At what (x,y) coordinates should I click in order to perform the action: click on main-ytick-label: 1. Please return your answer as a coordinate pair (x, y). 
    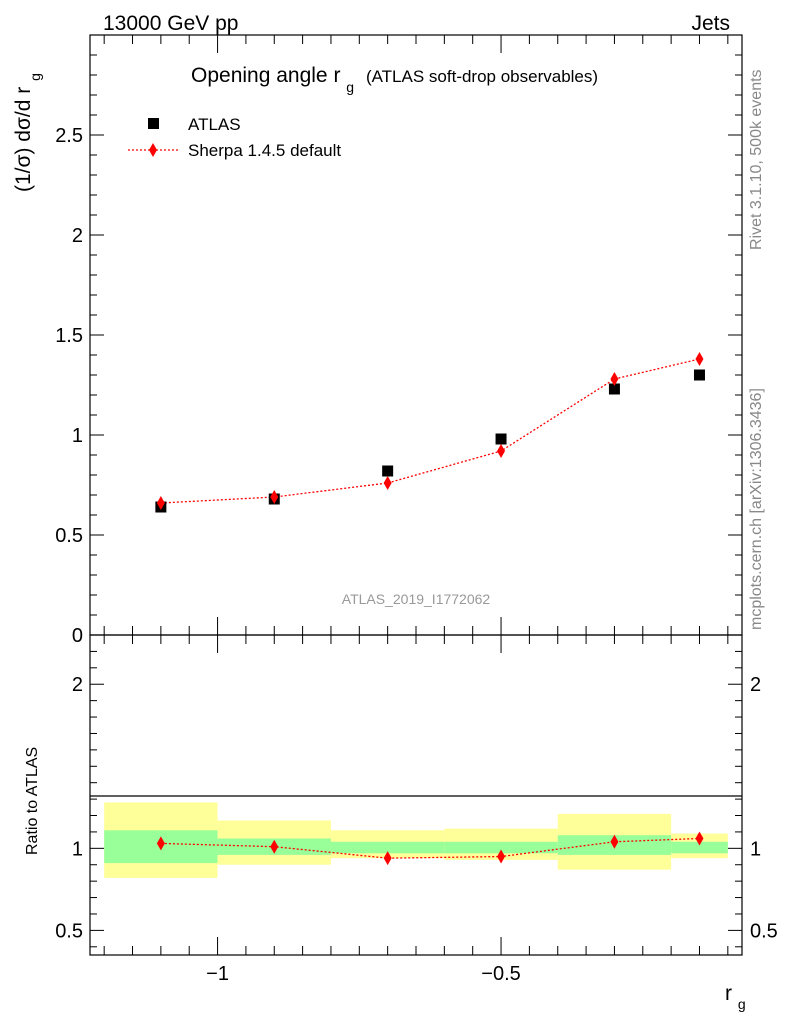
    Looking at the image, I should click on (77, 436).